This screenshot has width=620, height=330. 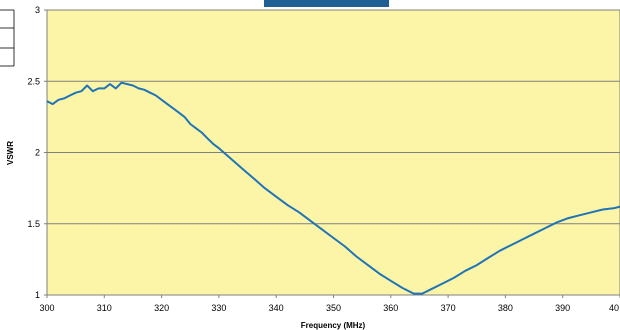 What do you see at coordinates (33, 81) in the screenshot?
I see `y-tick-label: 2.5` at bounding box center [33, 81].